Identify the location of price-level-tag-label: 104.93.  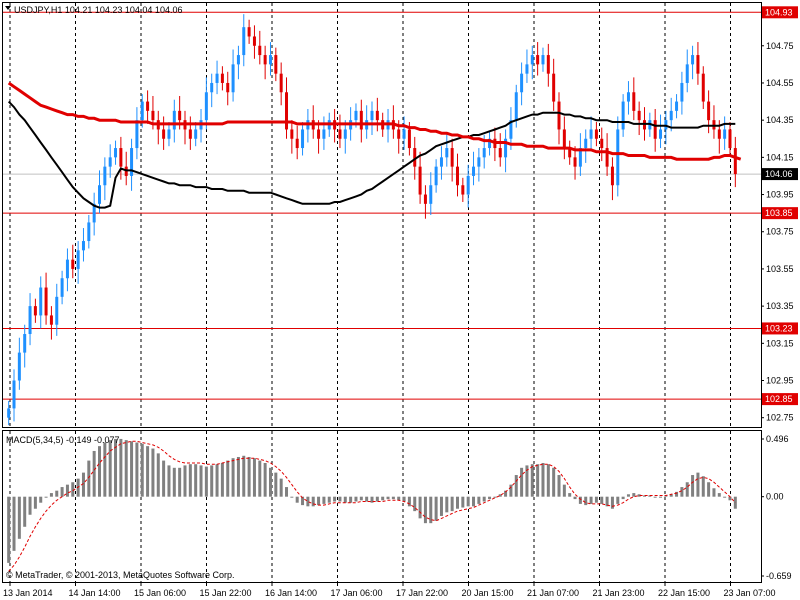
(779, 12).